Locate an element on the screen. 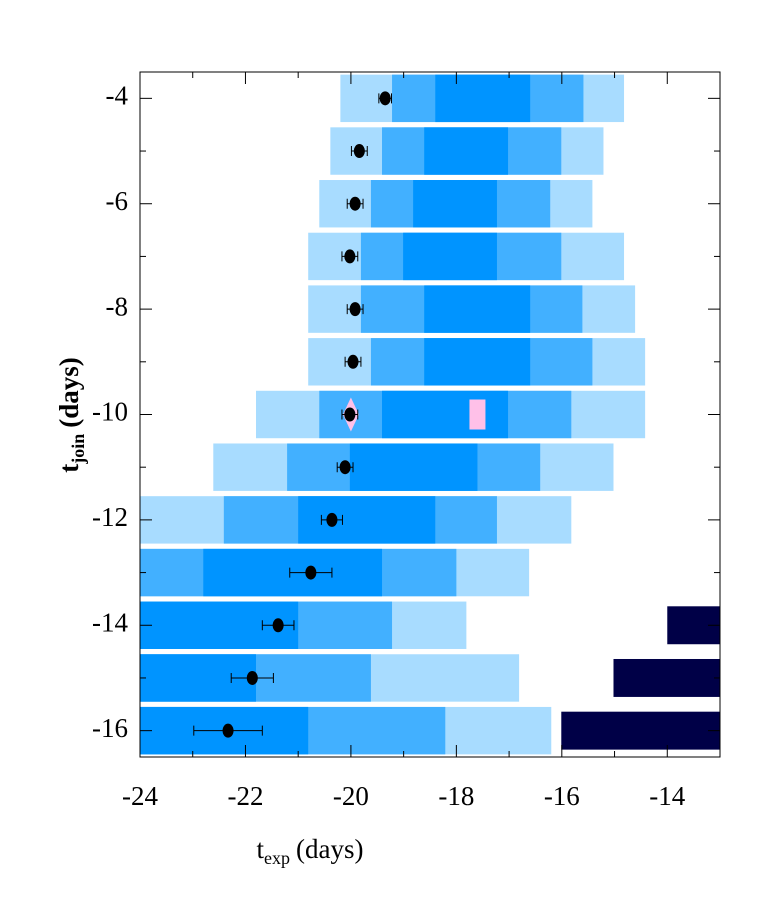 The width and height of the screenshot is (761, 900). x-tick-label: -18 is located at coordinates (456, 796).